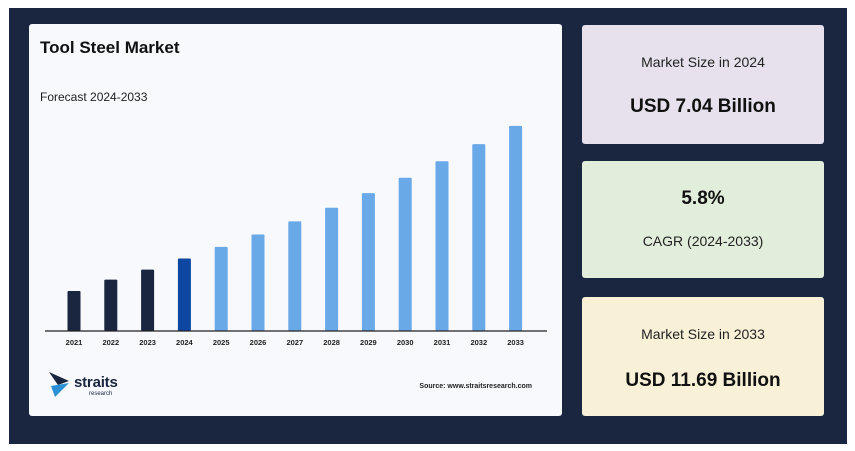 This screenshot has height=451, width=855. What do you see at coordinates (703, 84) in the screenshot?
I see `market-size-2024-card: Market Size in 2024 USD 7.04 Billion` at bounding box center [703, 84].